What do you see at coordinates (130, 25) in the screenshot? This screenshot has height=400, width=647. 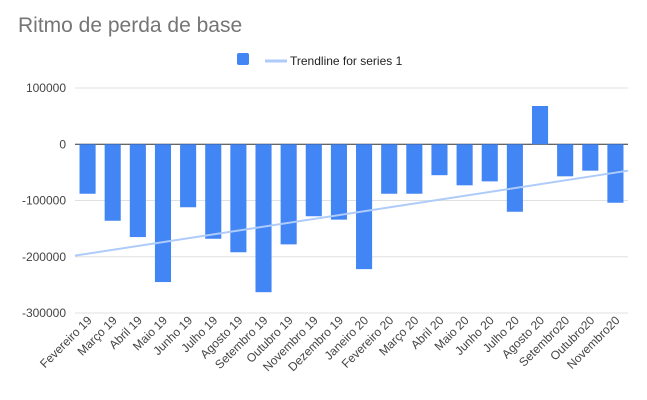 I see `chart-title: Ritmo de perda de base` at bounding box center [130, 25].